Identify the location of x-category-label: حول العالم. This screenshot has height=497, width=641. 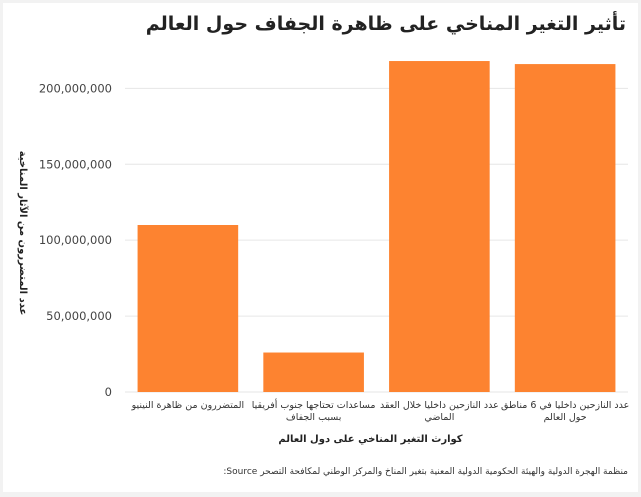
(565, 417).